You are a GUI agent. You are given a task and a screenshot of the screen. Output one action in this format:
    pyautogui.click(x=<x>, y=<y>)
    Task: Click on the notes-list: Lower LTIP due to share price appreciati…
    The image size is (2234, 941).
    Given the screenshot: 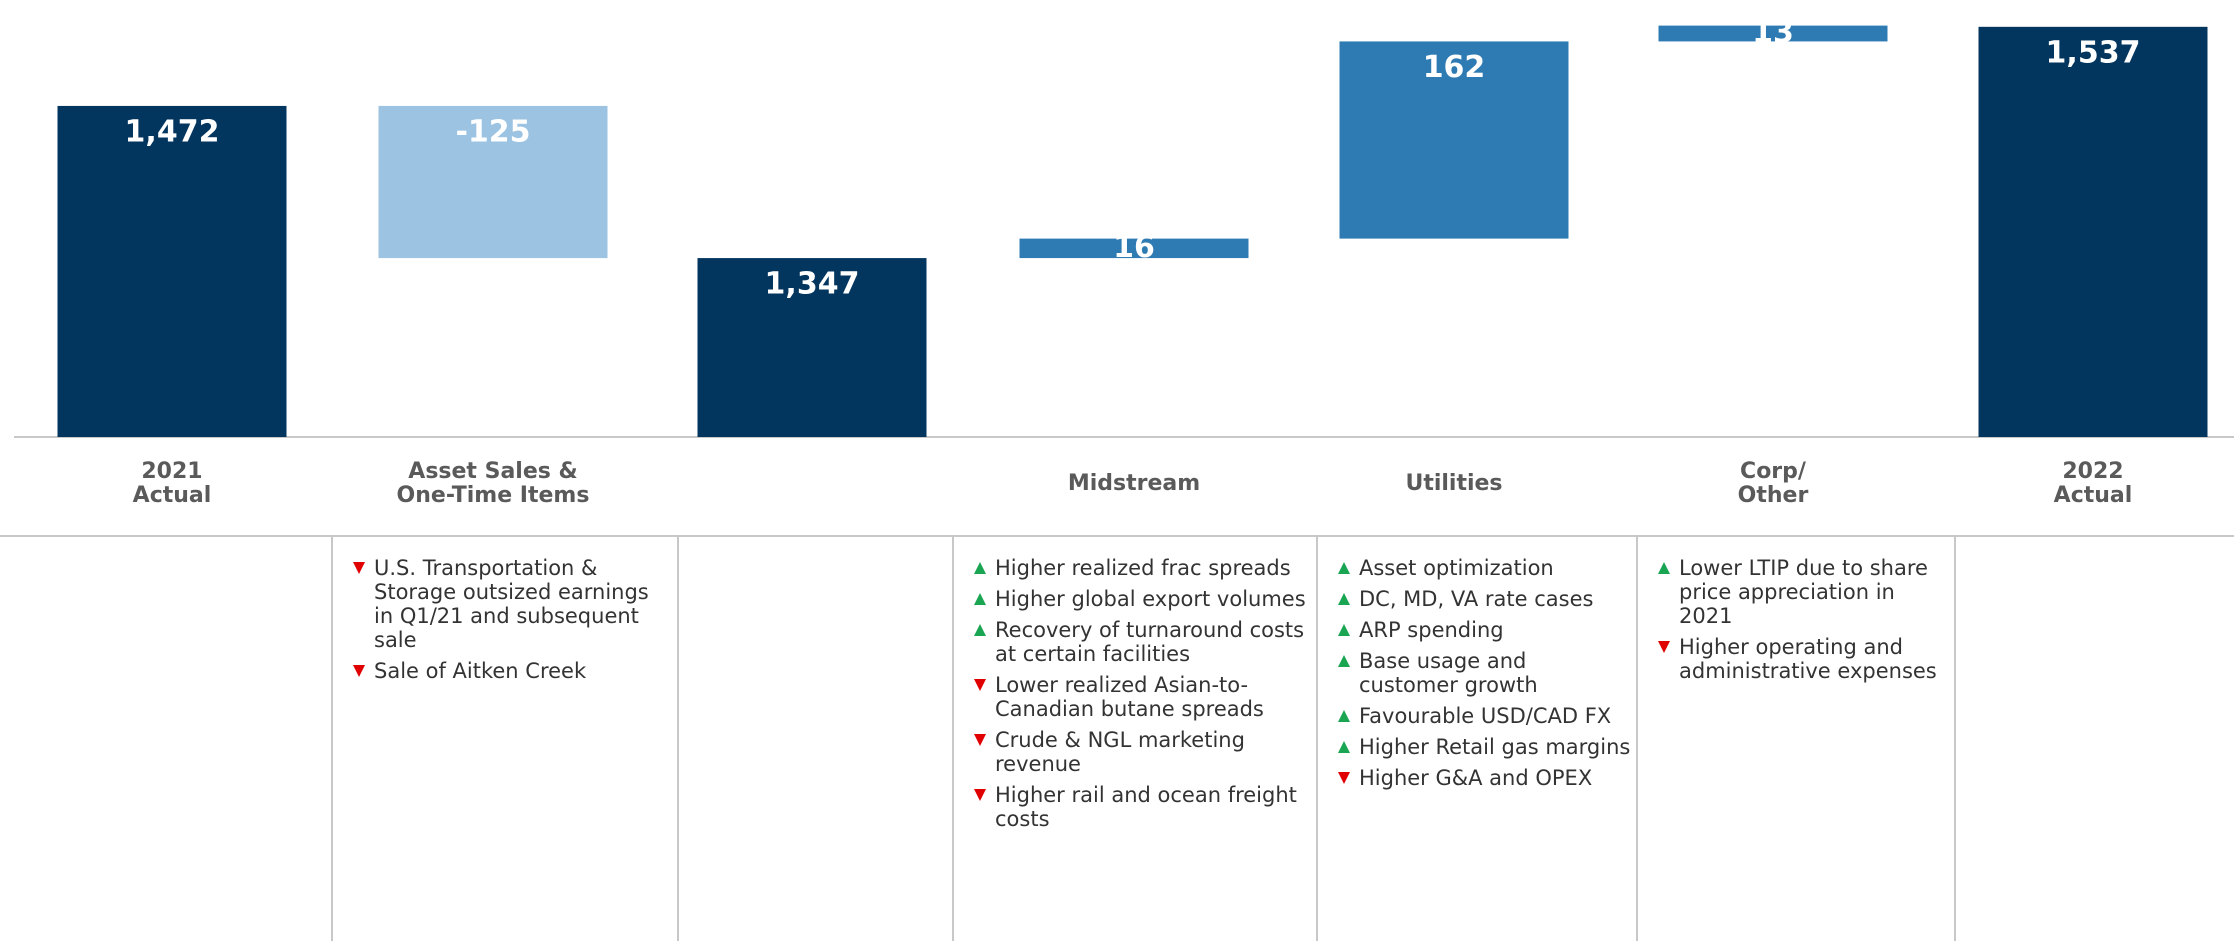 What is the action you would take?
    pyautogui.click(x=1803, y=623)
    